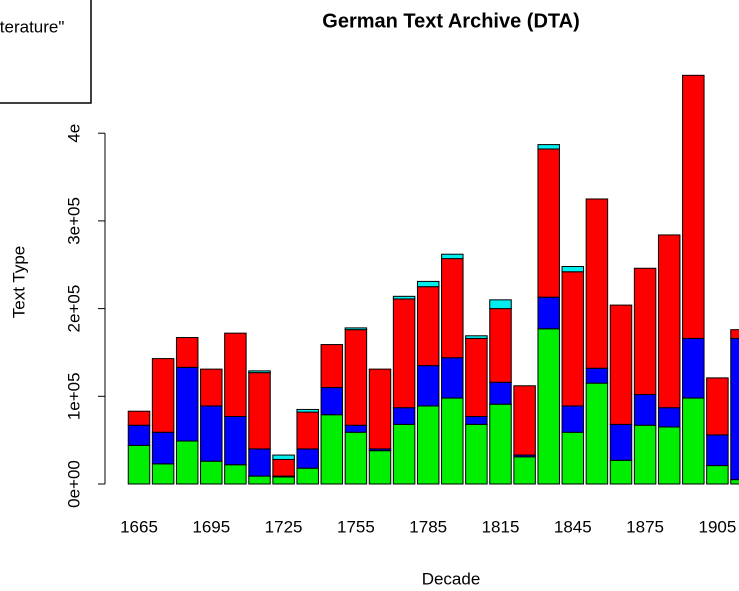 Image resolution: width=739 pixels, height=591 pixels. Describe the element at coordinates (573, 526) in the screenshot. I see `x-tick-label: 1845` at that location.